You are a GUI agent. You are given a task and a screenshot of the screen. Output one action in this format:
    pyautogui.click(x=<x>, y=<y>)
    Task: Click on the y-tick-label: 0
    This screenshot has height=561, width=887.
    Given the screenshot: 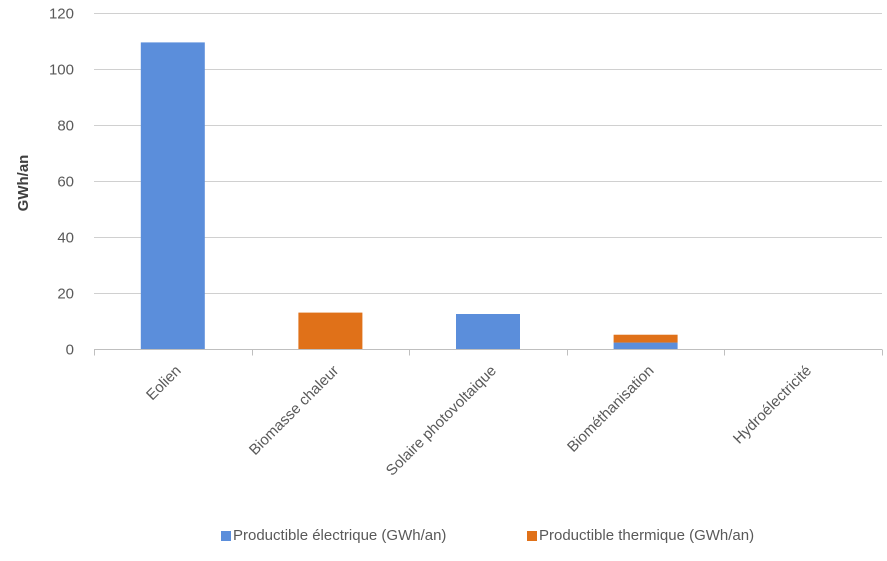 What is the action you would take?
    pyautogui.click(x=70, y=350)
    